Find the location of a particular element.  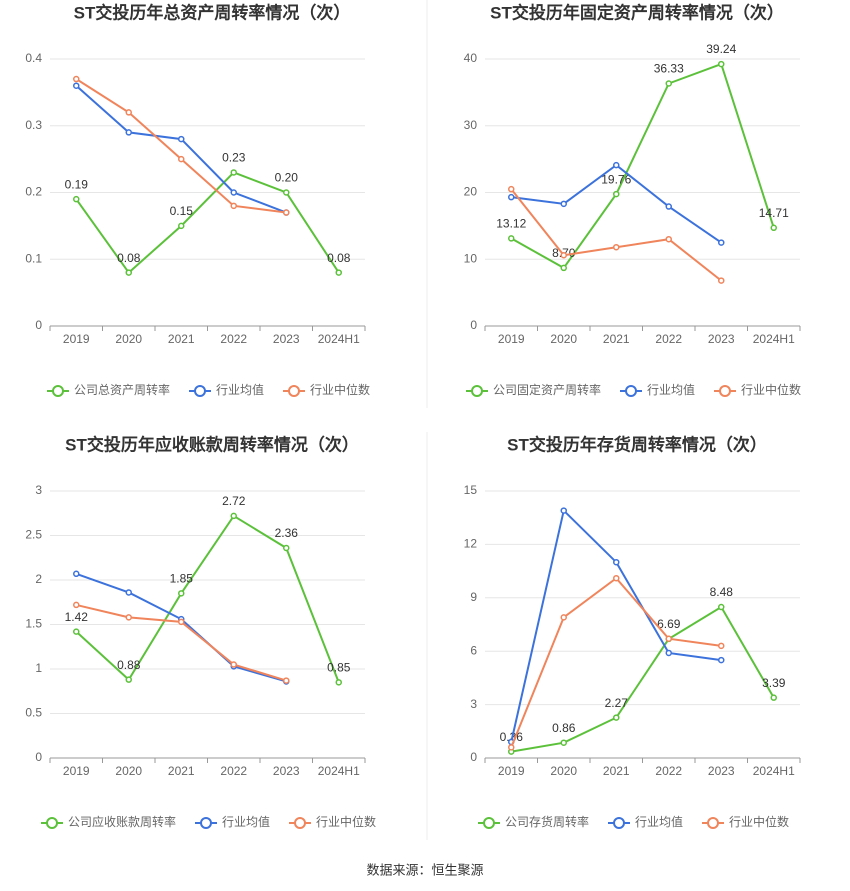

legend-label: 公司固定资产周转率 is located at coordinates (547, 389).